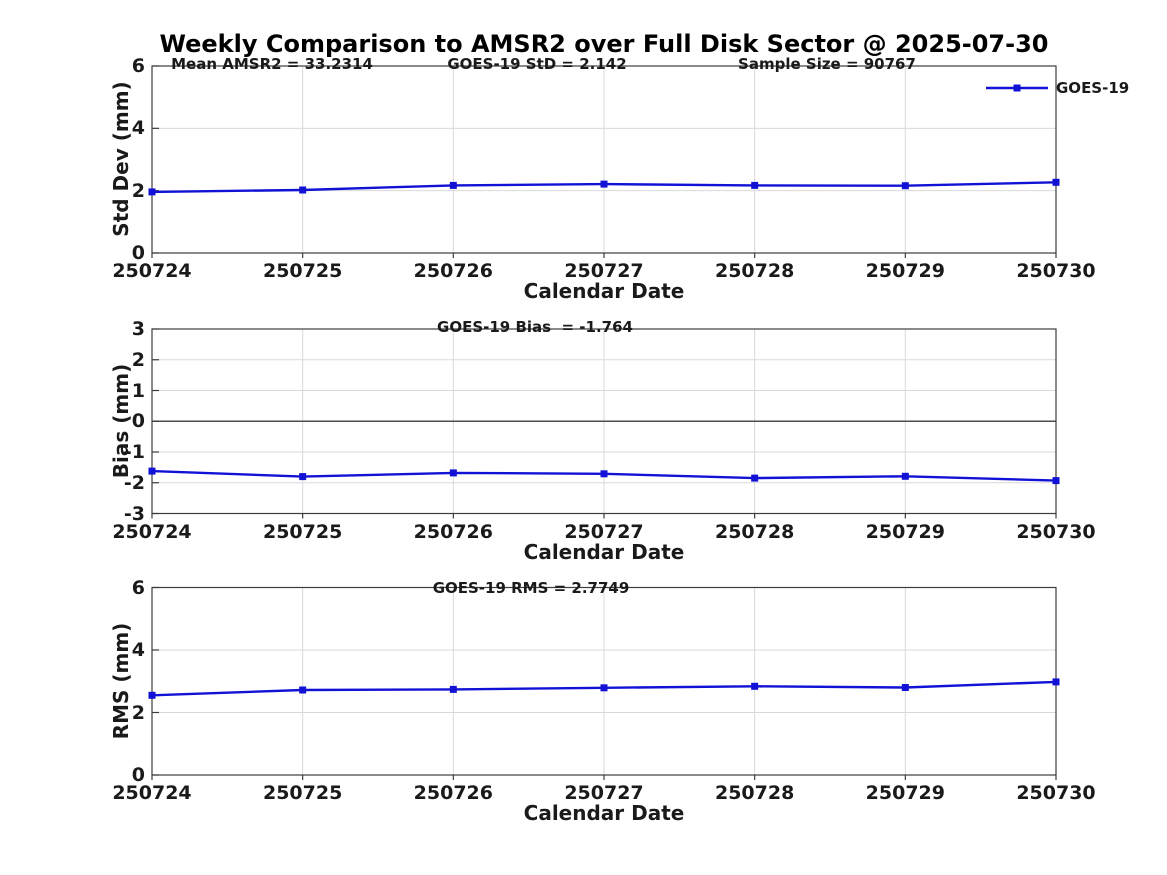  I want to click on y-tick-label: -3, so click(134, 513).